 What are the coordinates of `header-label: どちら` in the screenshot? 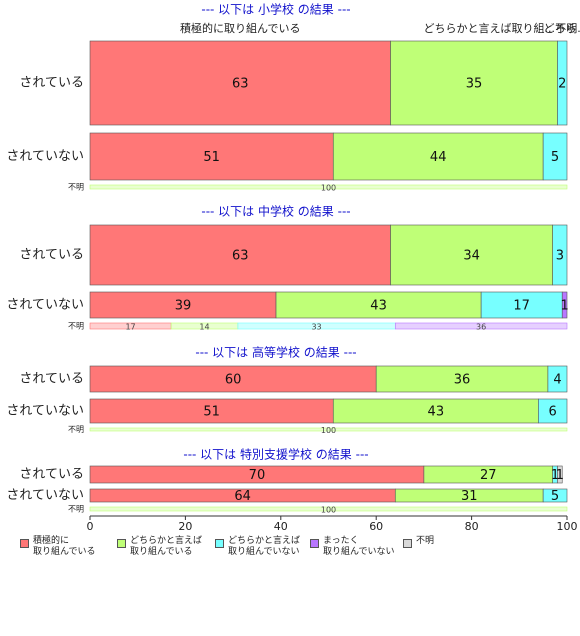 It's located at (560, 28).